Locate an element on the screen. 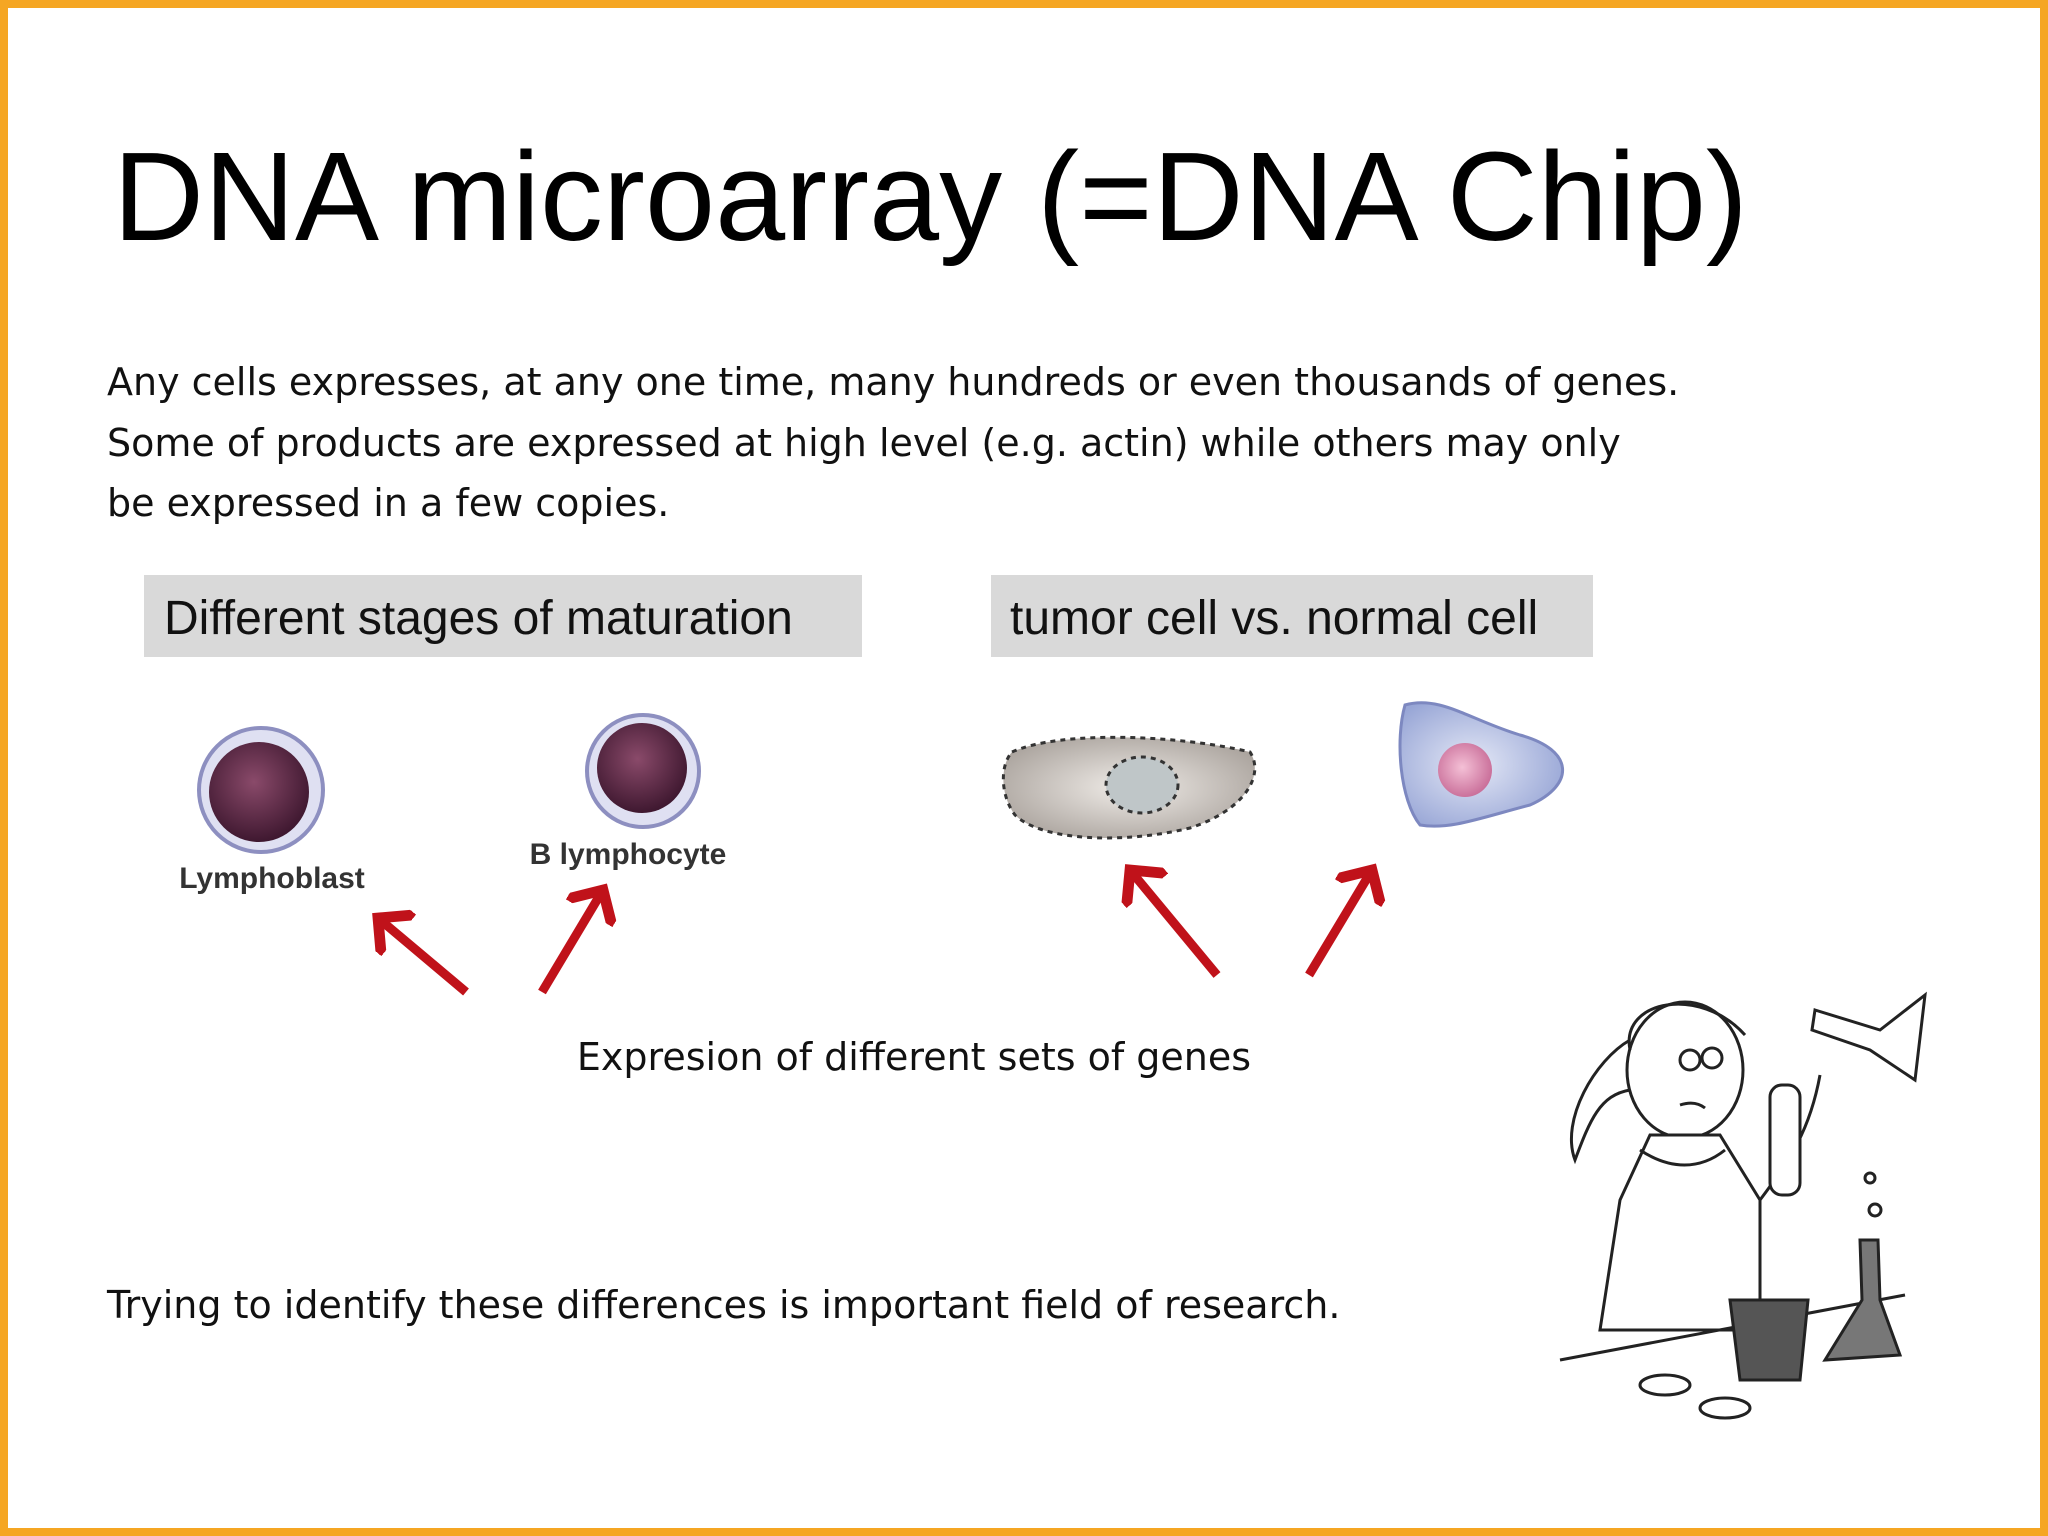 This screenshot has height=1536, width=2048. arrows is located at coordinates (875, 933).